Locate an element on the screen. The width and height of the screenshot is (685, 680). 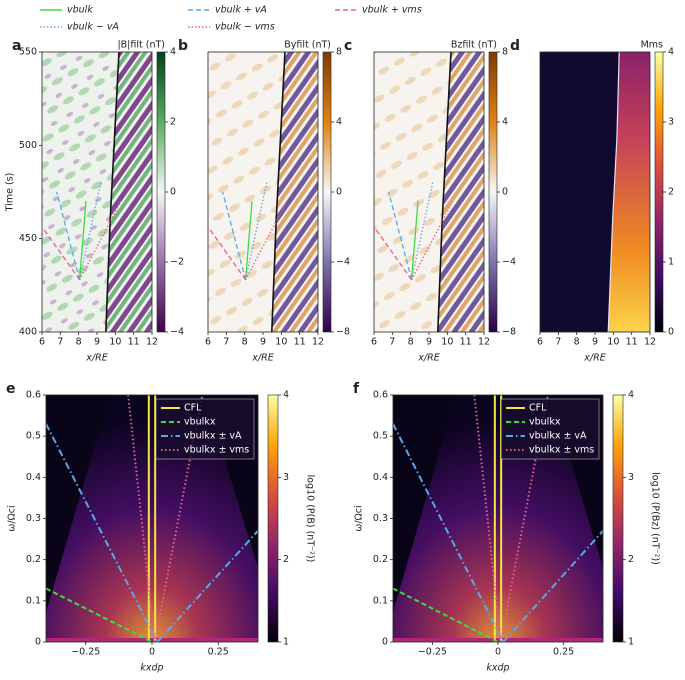
panel: c Bzfilt (nT) 6 7 8 9 10 11 12 x/RE −8 −4 0 4 8 is located at coordinates (430, 201).